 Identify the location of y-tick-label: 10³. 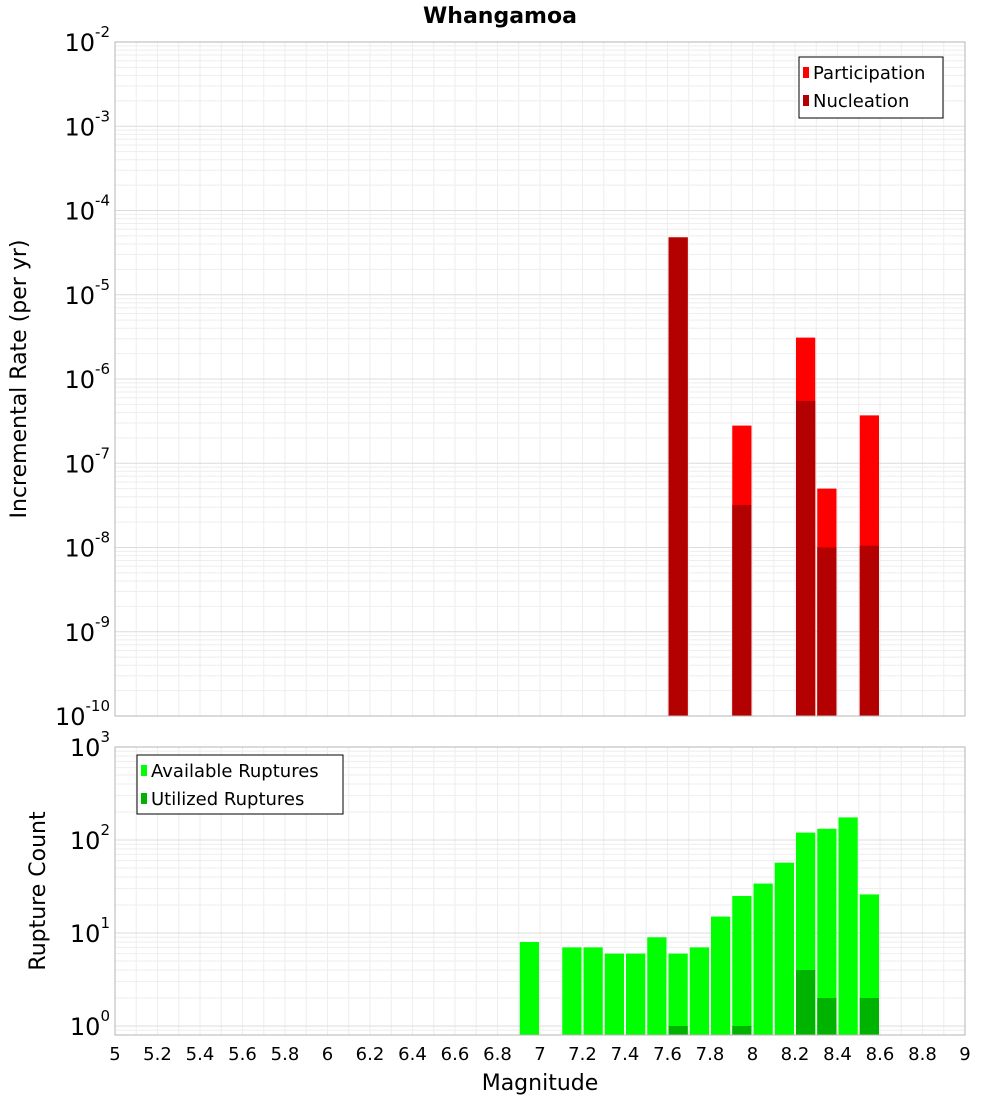
(90, 745).